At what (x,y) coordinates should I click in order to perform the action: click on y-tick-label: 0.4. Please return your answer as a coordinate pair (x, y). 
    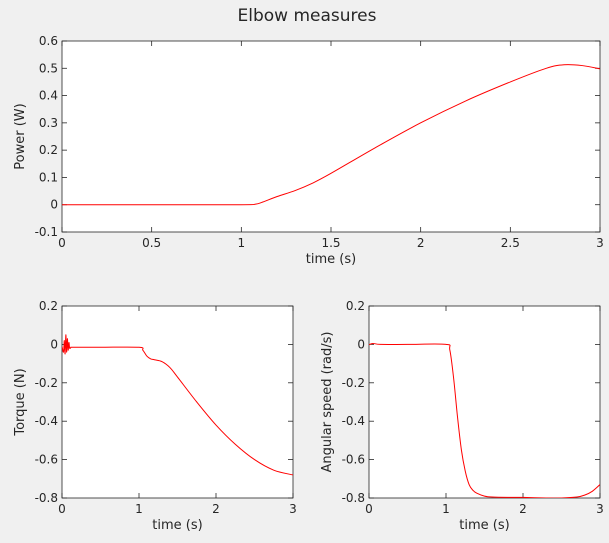
    Looking at the image, I should click on (48, 96).